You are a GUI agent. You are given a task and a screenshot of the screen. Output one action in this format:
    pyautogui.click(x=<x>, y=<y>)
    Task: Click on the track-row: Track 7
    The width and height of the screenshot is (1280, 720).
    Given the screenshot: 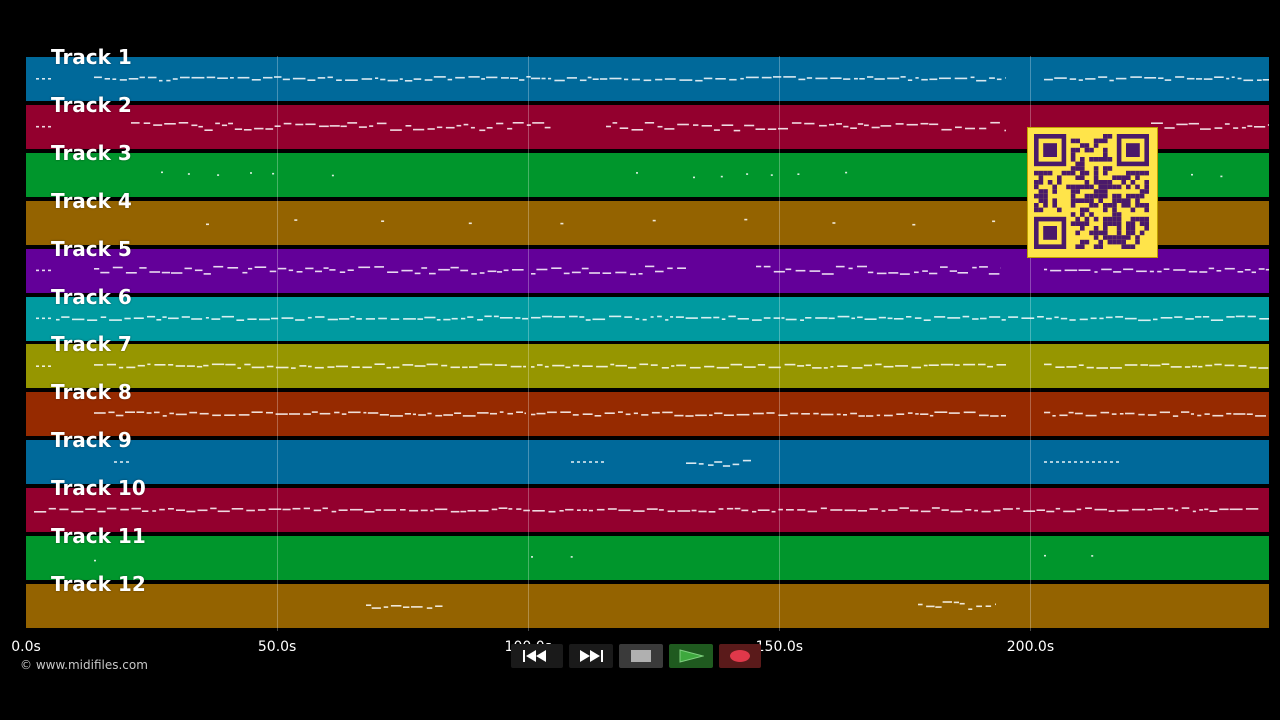 What is the action you would take?
    pyautogui.click(x=647, y=361)
    